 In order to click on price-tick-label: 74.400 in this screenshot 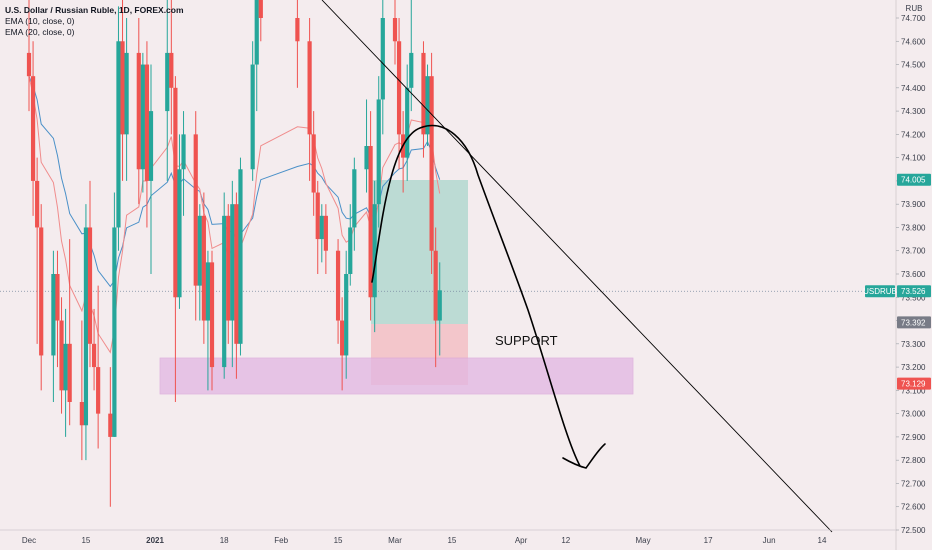, I will do `click(913, 88)`.